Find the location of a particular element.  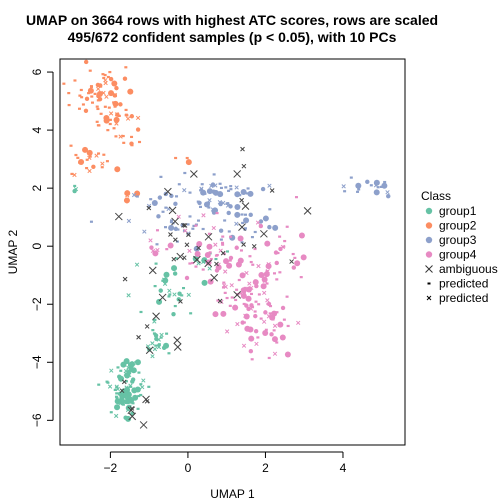

legend-label: predicted is located at coordinates (463, 298).